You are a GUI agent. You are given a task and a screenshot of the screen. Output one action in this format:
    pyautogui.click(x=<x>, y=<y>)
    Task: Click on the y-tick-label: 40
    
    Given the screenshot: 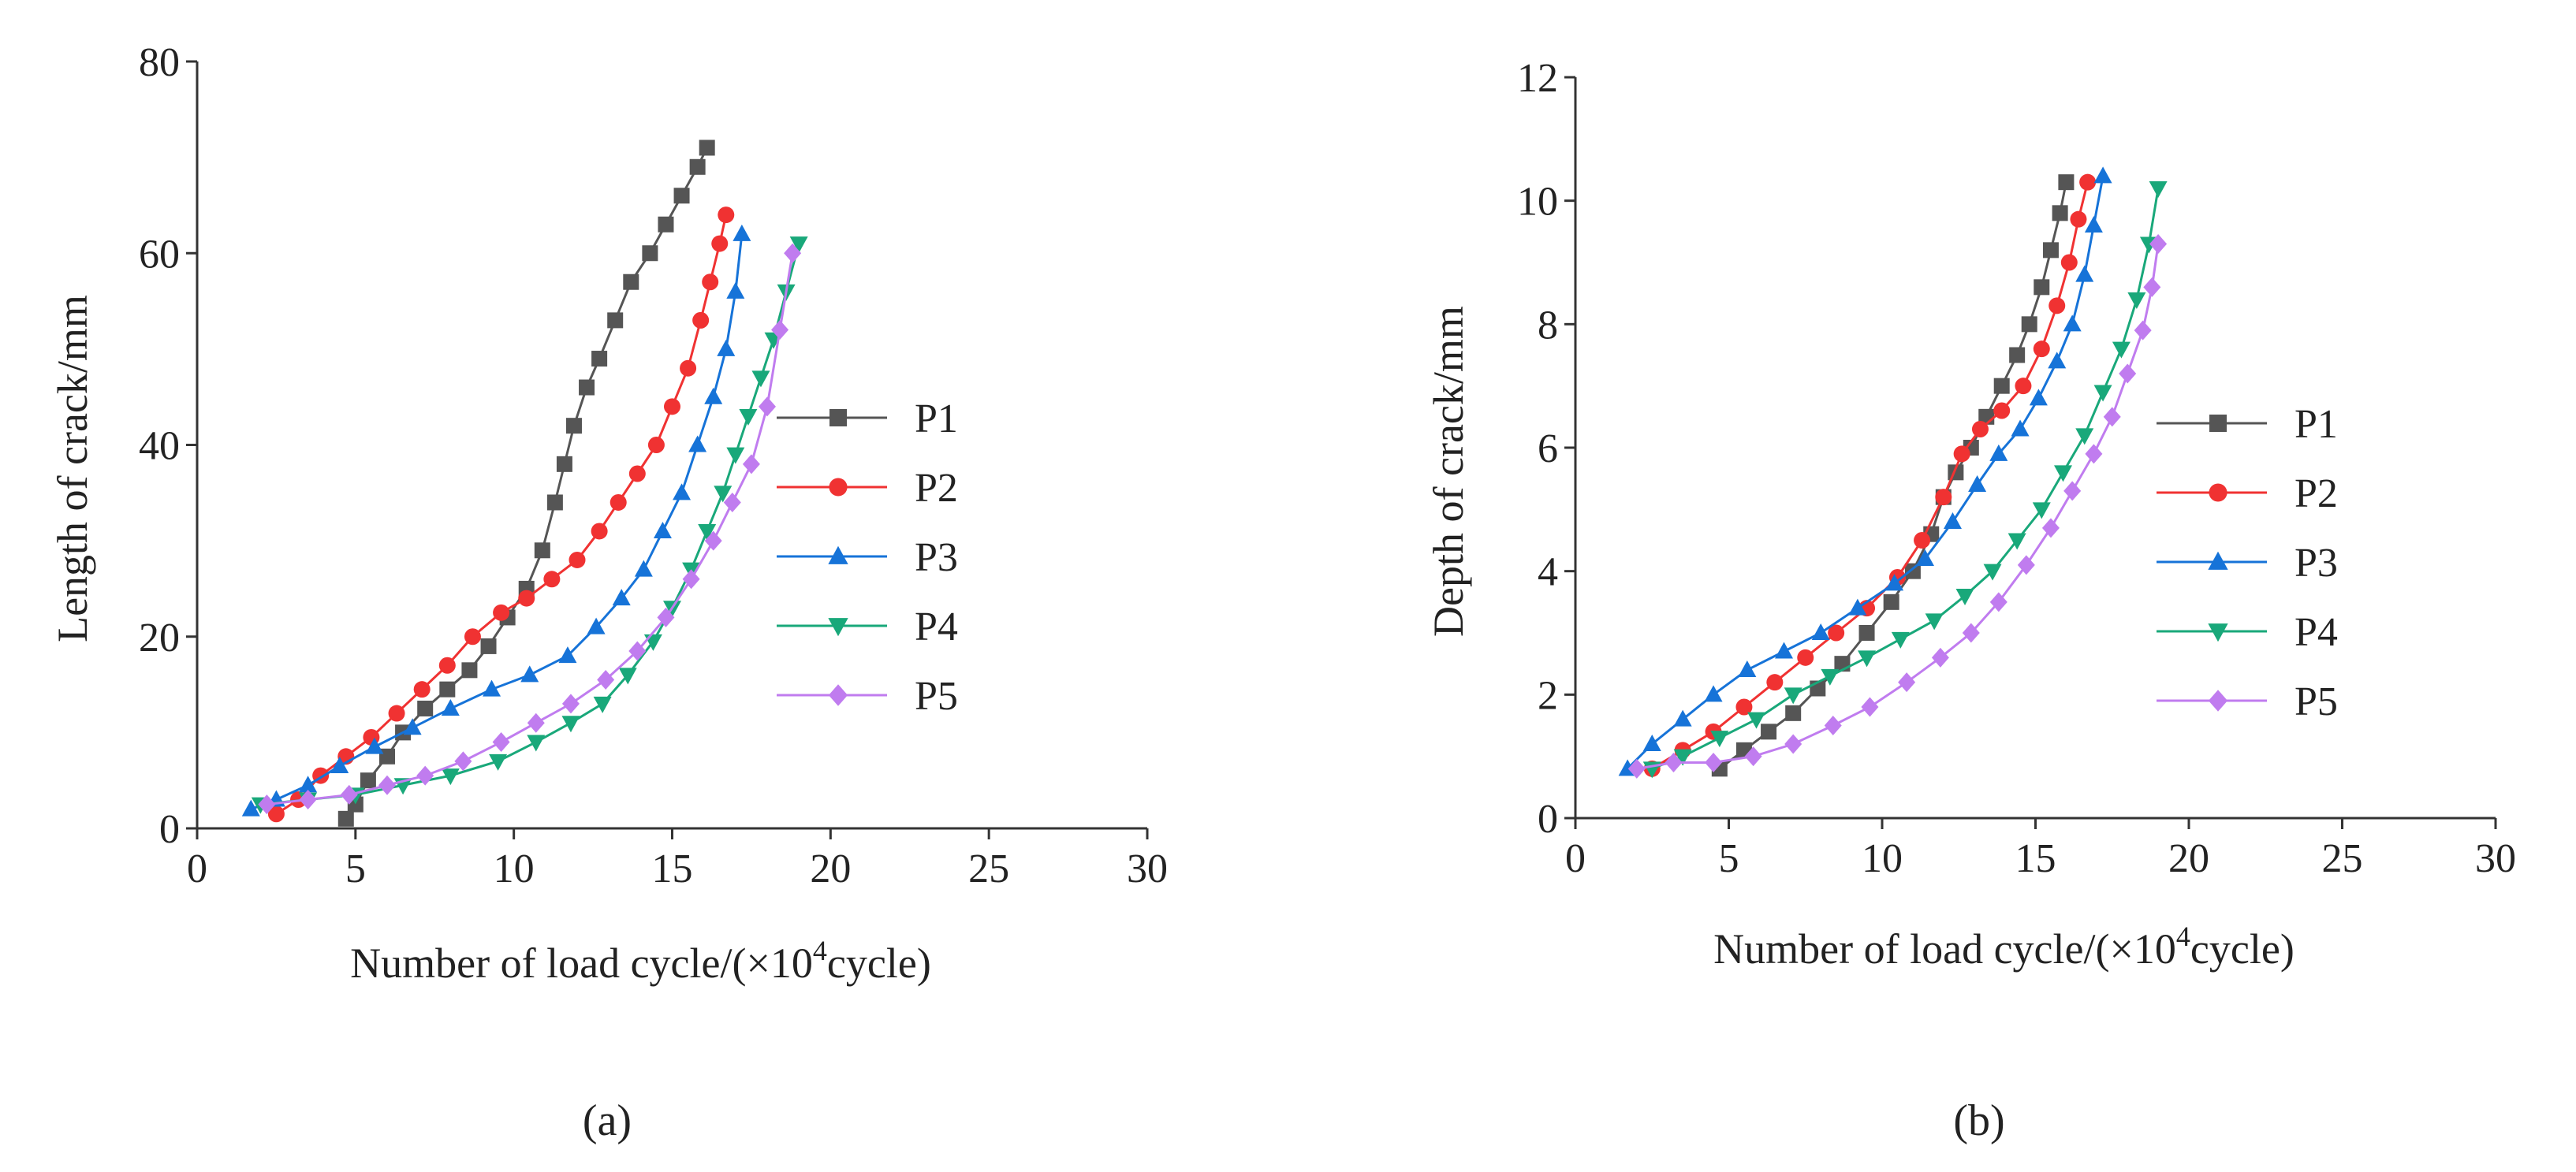 What is the action you would take?
    pyautogui.click(x=159, y=446)
    